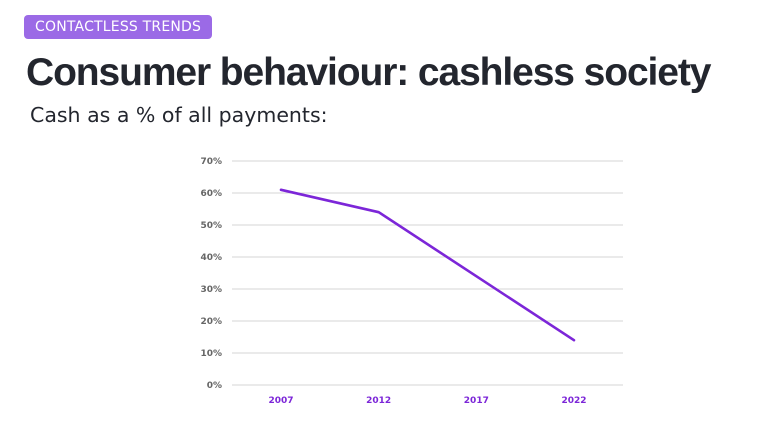 This screenshot has height=425, width=760. What do you see at coordinates (211, 194) in the screenshot?
I see `y-tick-label: 60%` at bounding box center [211, 194].